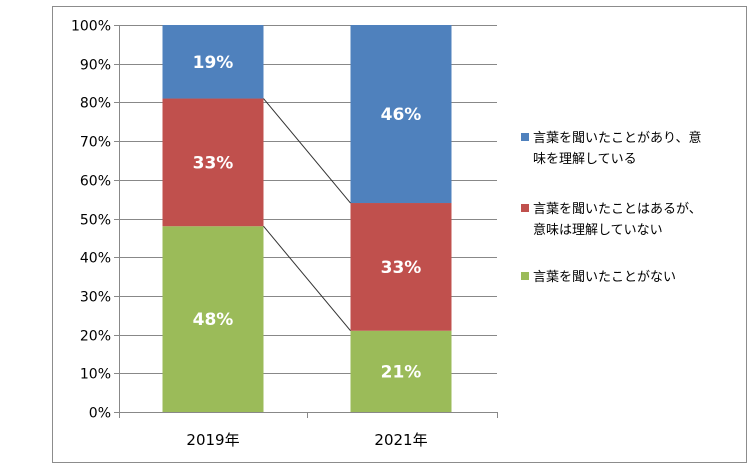 The width and height of the screenshot is (754, 476). What do you see at coordinates (95, 66) in the screenshot?
I see `y-tick-label: 90%` at bounding box center [95, 66].